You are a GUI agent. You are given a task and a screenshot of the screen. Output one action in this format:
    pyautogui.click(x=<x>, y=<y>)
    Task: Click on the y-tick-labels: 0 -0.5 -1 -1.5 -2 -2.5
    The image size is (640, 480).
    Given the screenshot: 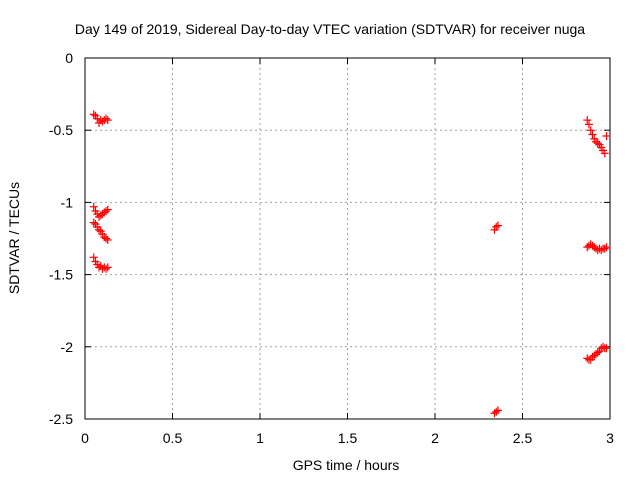 What is the action you would take?
    pyautogui.click(x=61, y=238)
    